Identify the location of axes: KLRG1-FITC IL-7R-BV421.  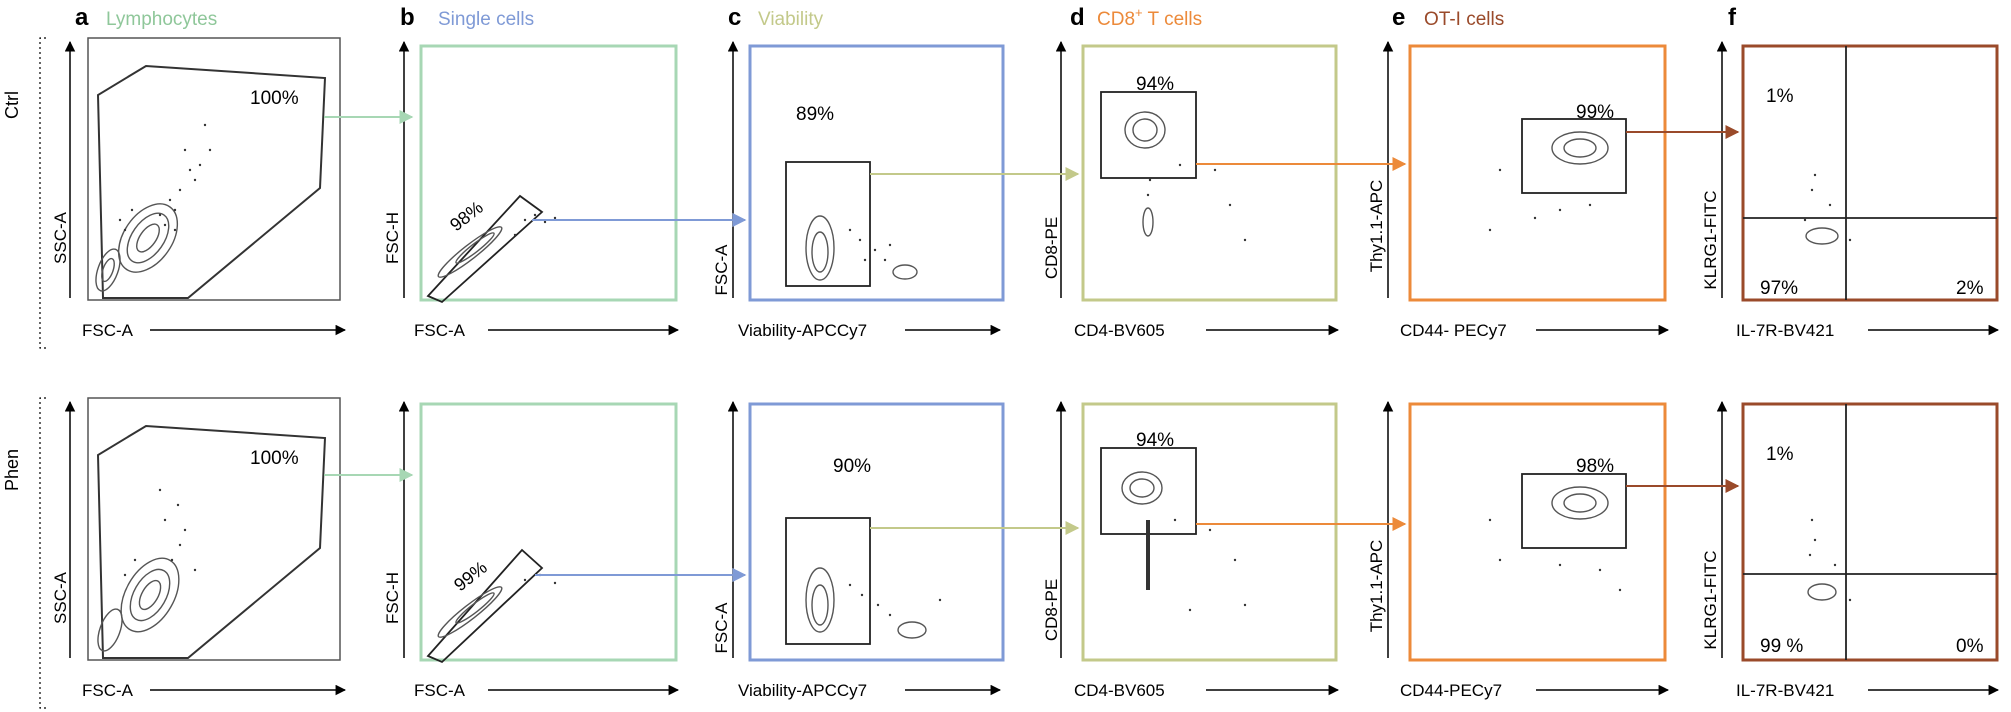
(1850, 550).